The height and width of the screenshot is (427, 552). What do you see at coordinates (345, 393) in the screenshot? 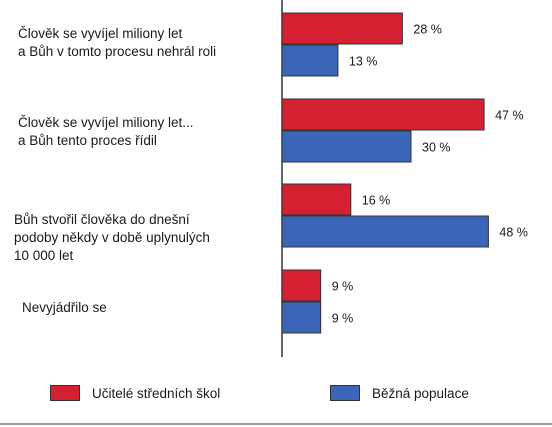
I see `legend-swatch-population` at bounding box center [345, 393].